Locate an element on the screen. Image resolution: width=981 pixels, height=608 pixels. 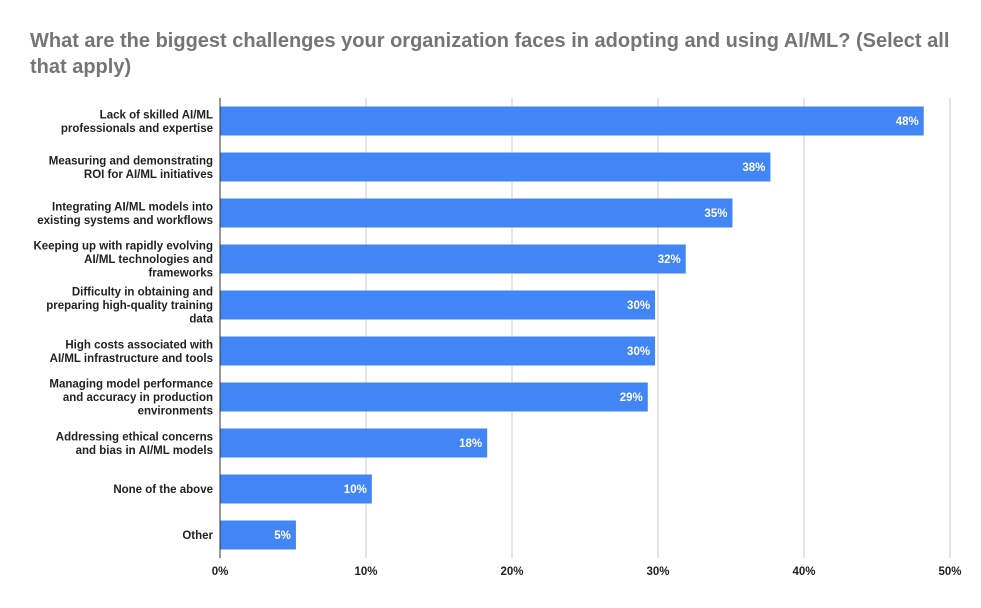
x-tick-label-4: 40% is located at coordinates (803, 572).